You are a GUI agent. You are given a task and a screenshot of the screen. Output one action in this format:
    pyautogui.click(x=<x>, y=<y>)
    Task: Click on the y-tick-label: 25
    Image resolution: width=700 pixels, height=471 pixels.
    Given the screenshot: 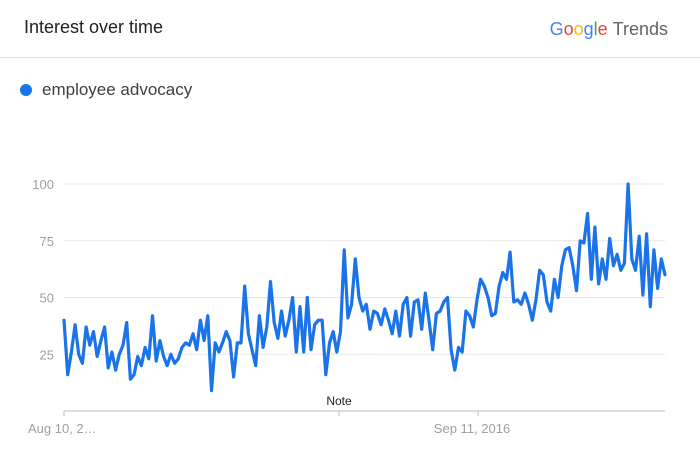 What is the action you would take?
    pyautogui.click(x=47, y=354)
    